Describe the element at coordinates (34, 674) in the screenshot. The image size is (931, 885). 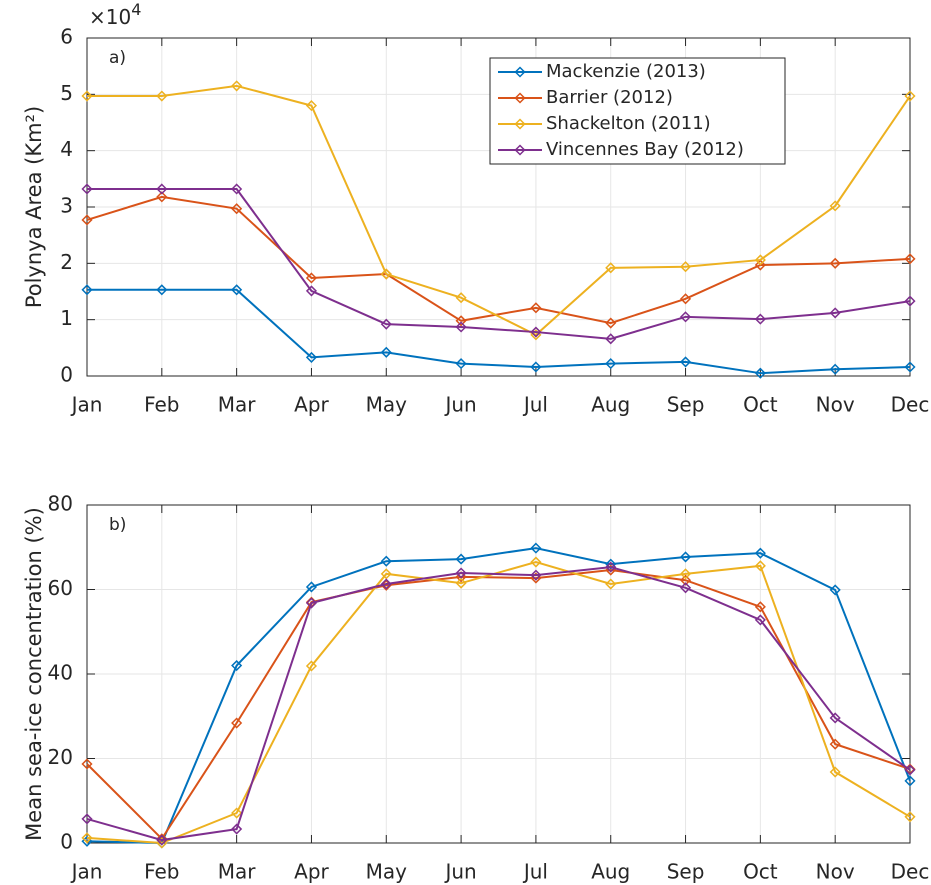
I see `y-axis-label: Mean sea-ice concentration (%)` at that location.